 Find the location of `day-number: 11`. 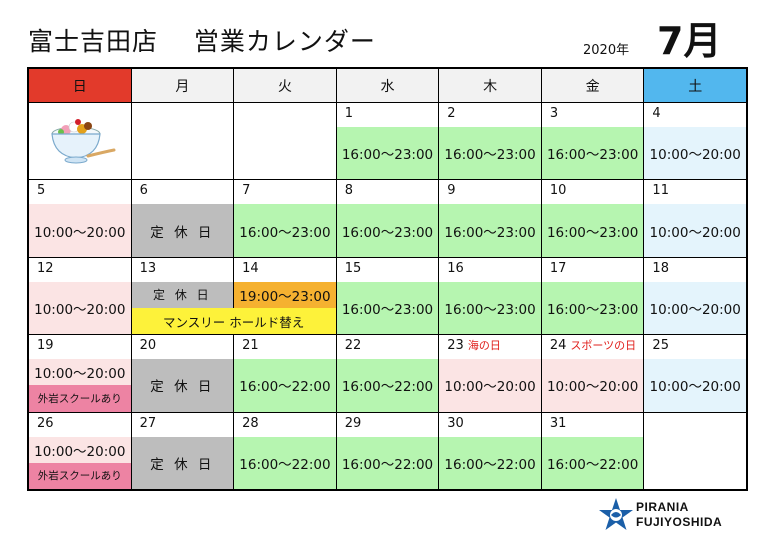

day-number: 11 is located at coordinates (695, 192).